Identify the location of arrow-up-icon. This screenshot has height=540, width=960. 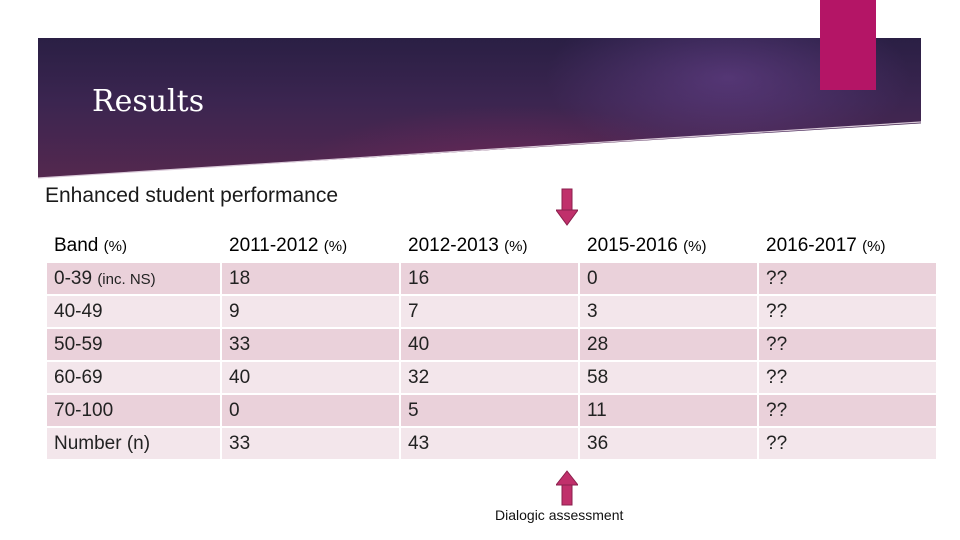
(567, 488).